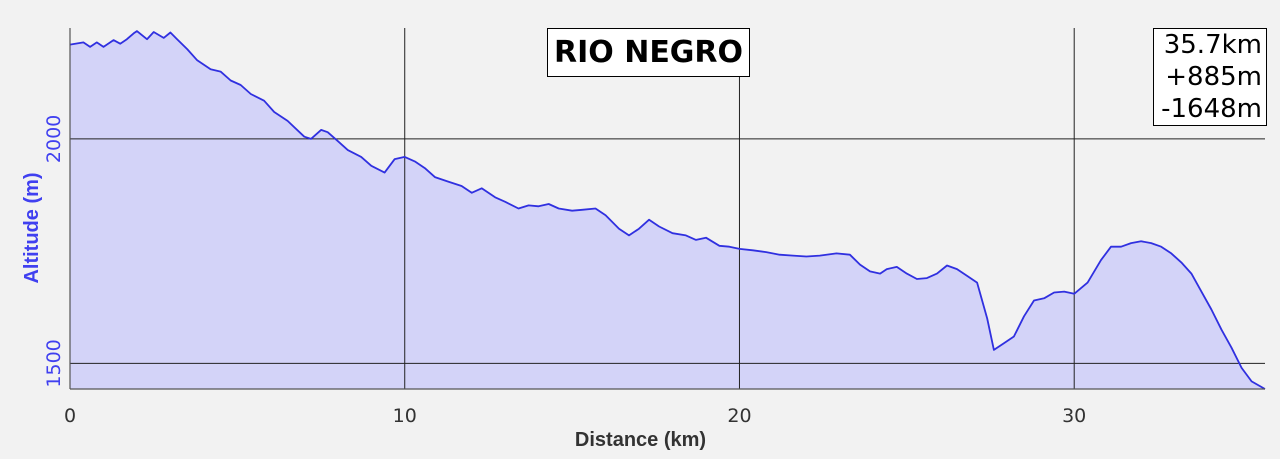 This screenshot has height=459, width=1280. I want to click on x-axis-label: Distance (km), so click(640, 440).